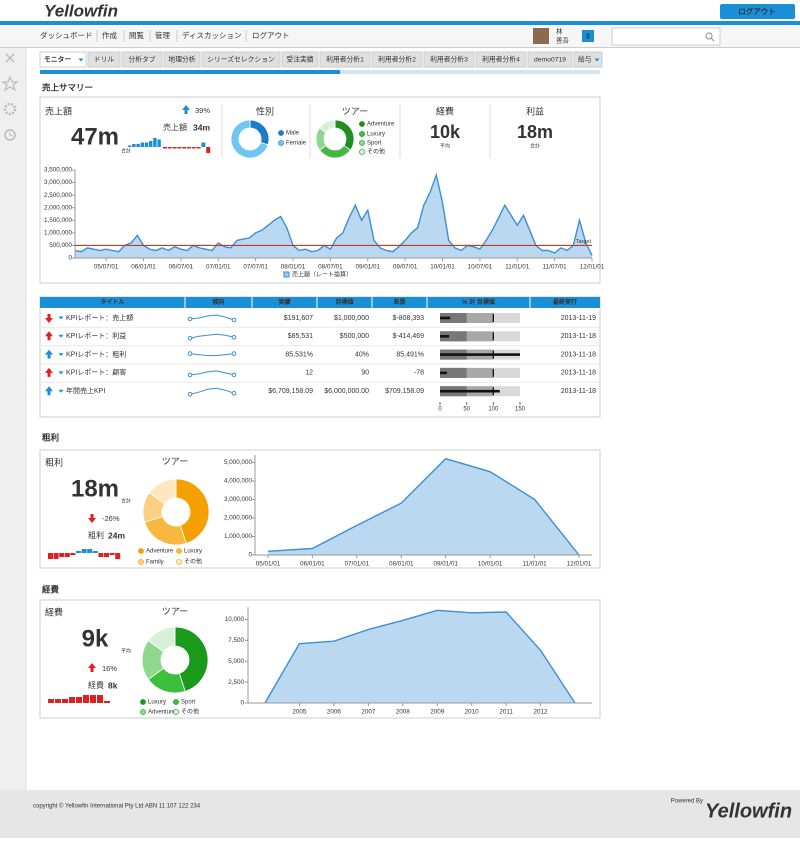  I want to click on tab-label: 受注実績, so click(299, 58).